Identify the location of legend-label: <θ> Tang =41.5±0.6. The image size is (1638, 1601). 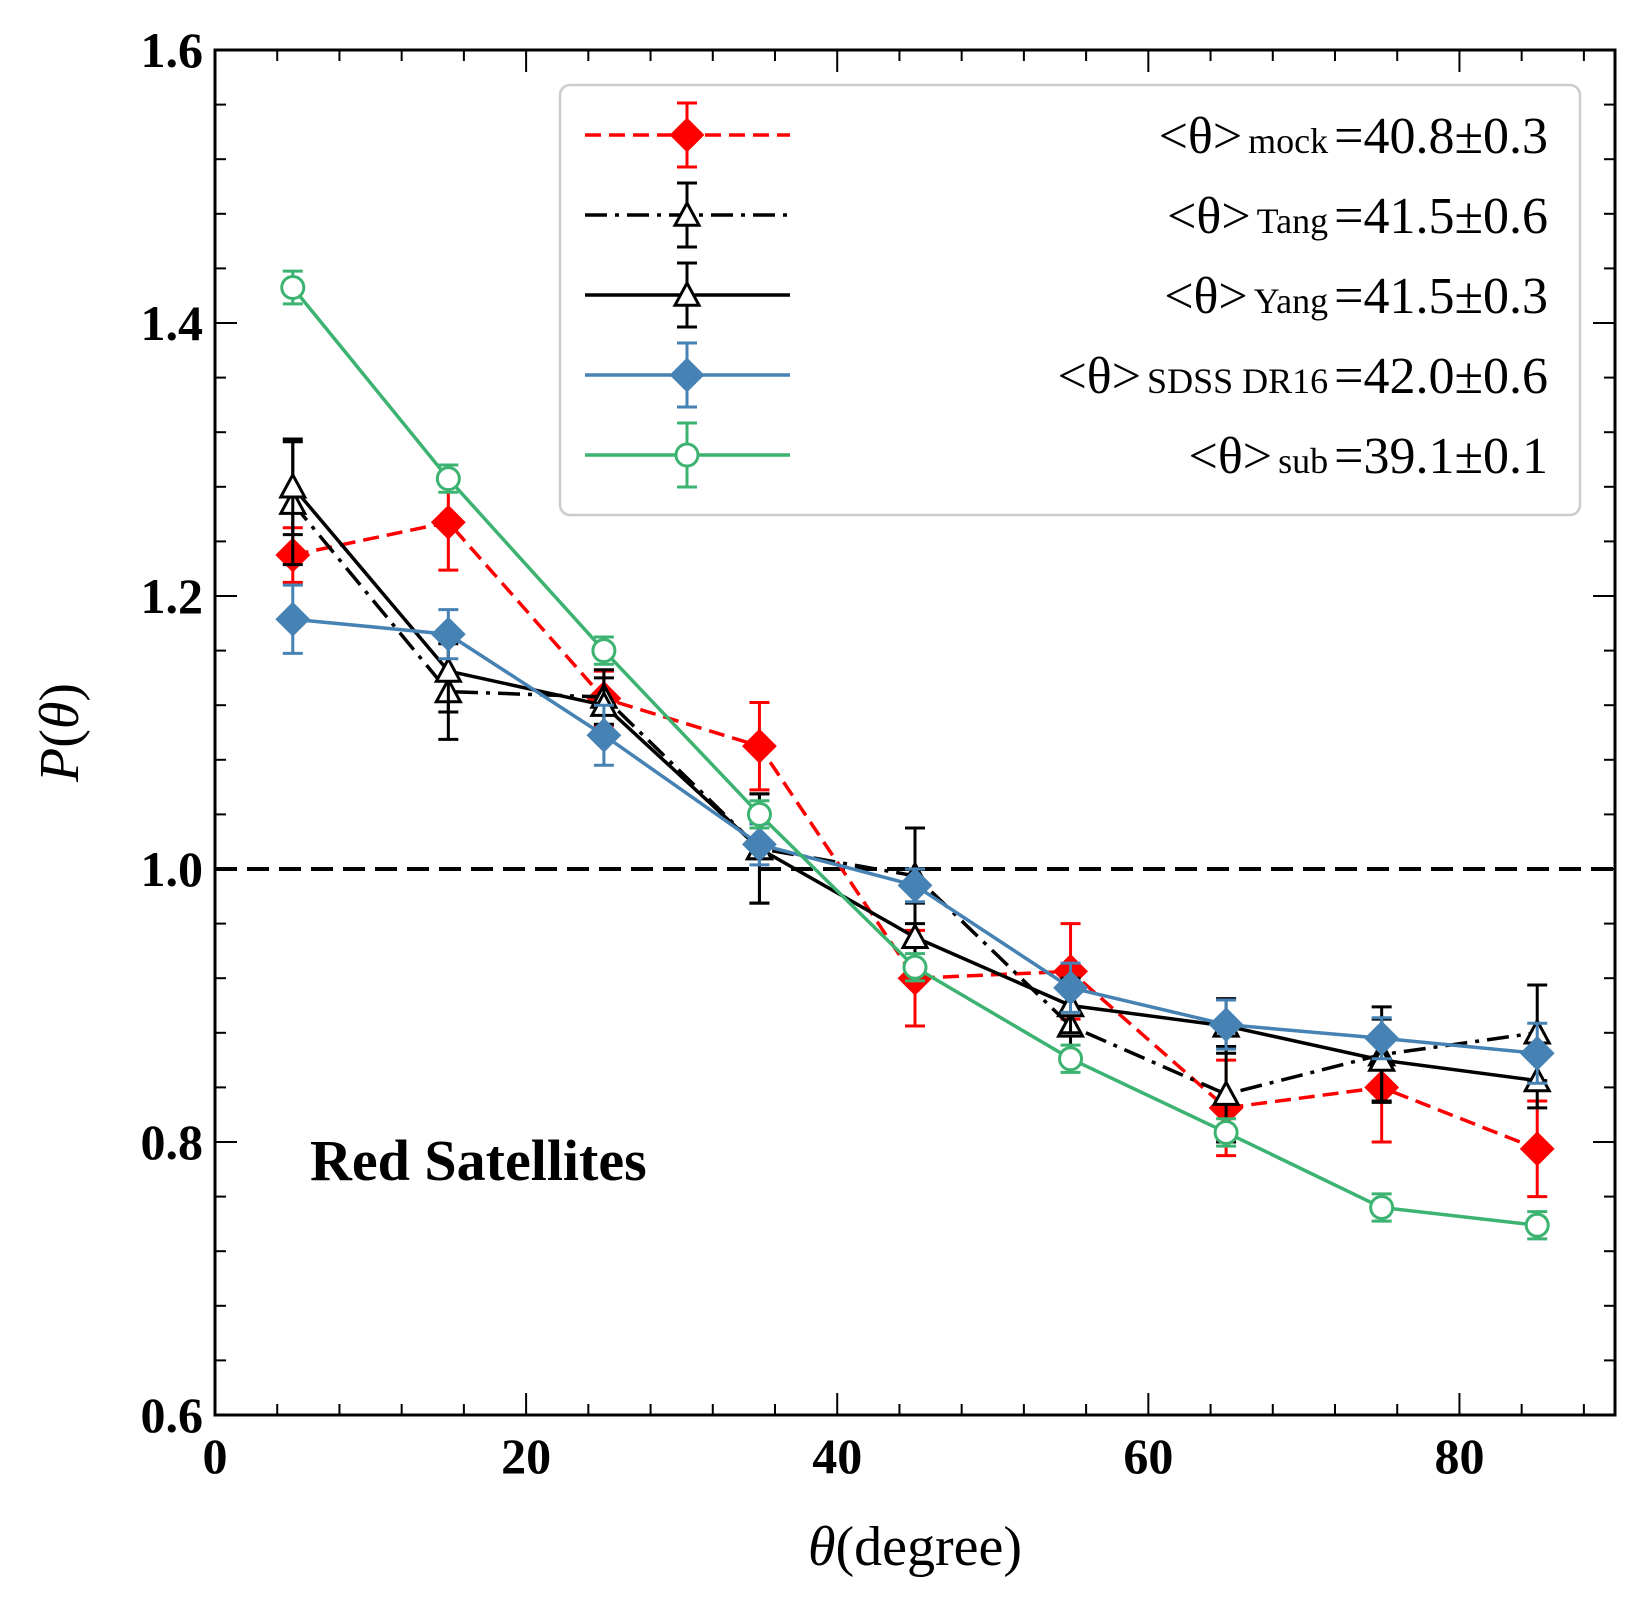
(1357, 216).